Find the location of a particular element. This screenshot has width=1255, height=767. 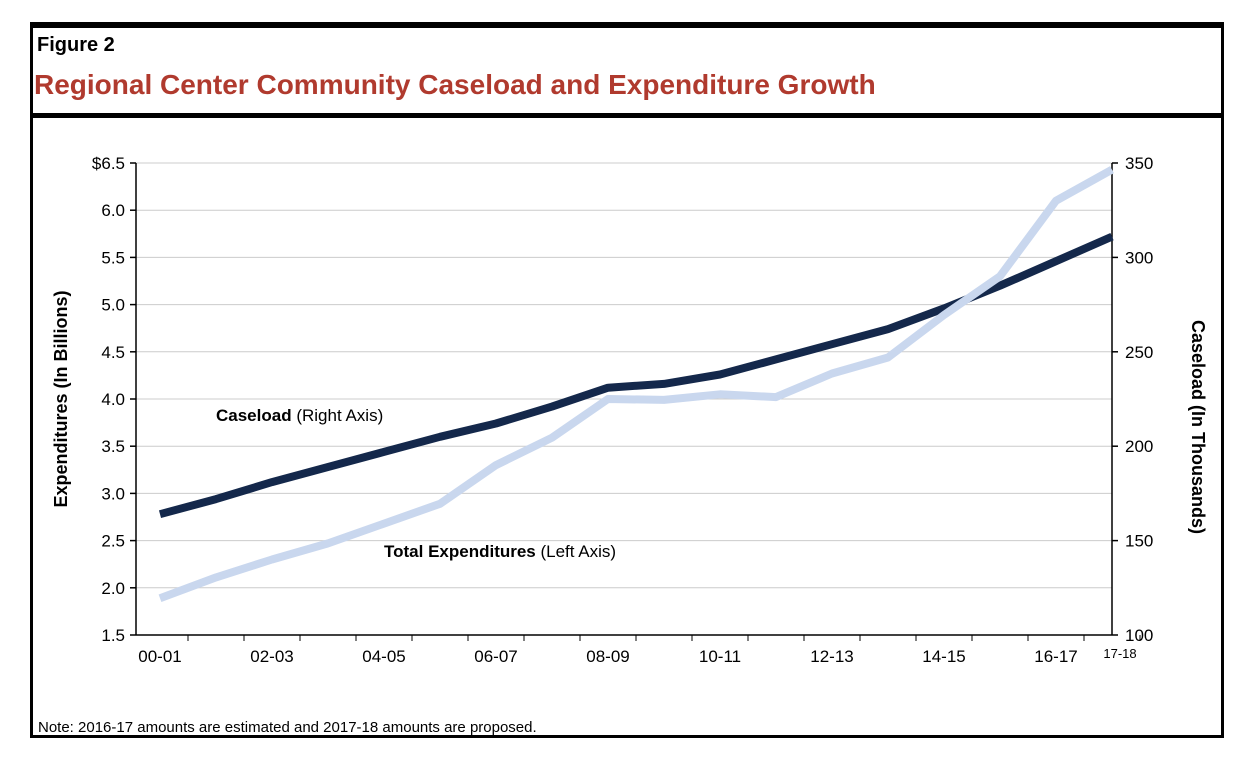

y-left-tick-label: 1.5 is located at coordinates (113, 635).